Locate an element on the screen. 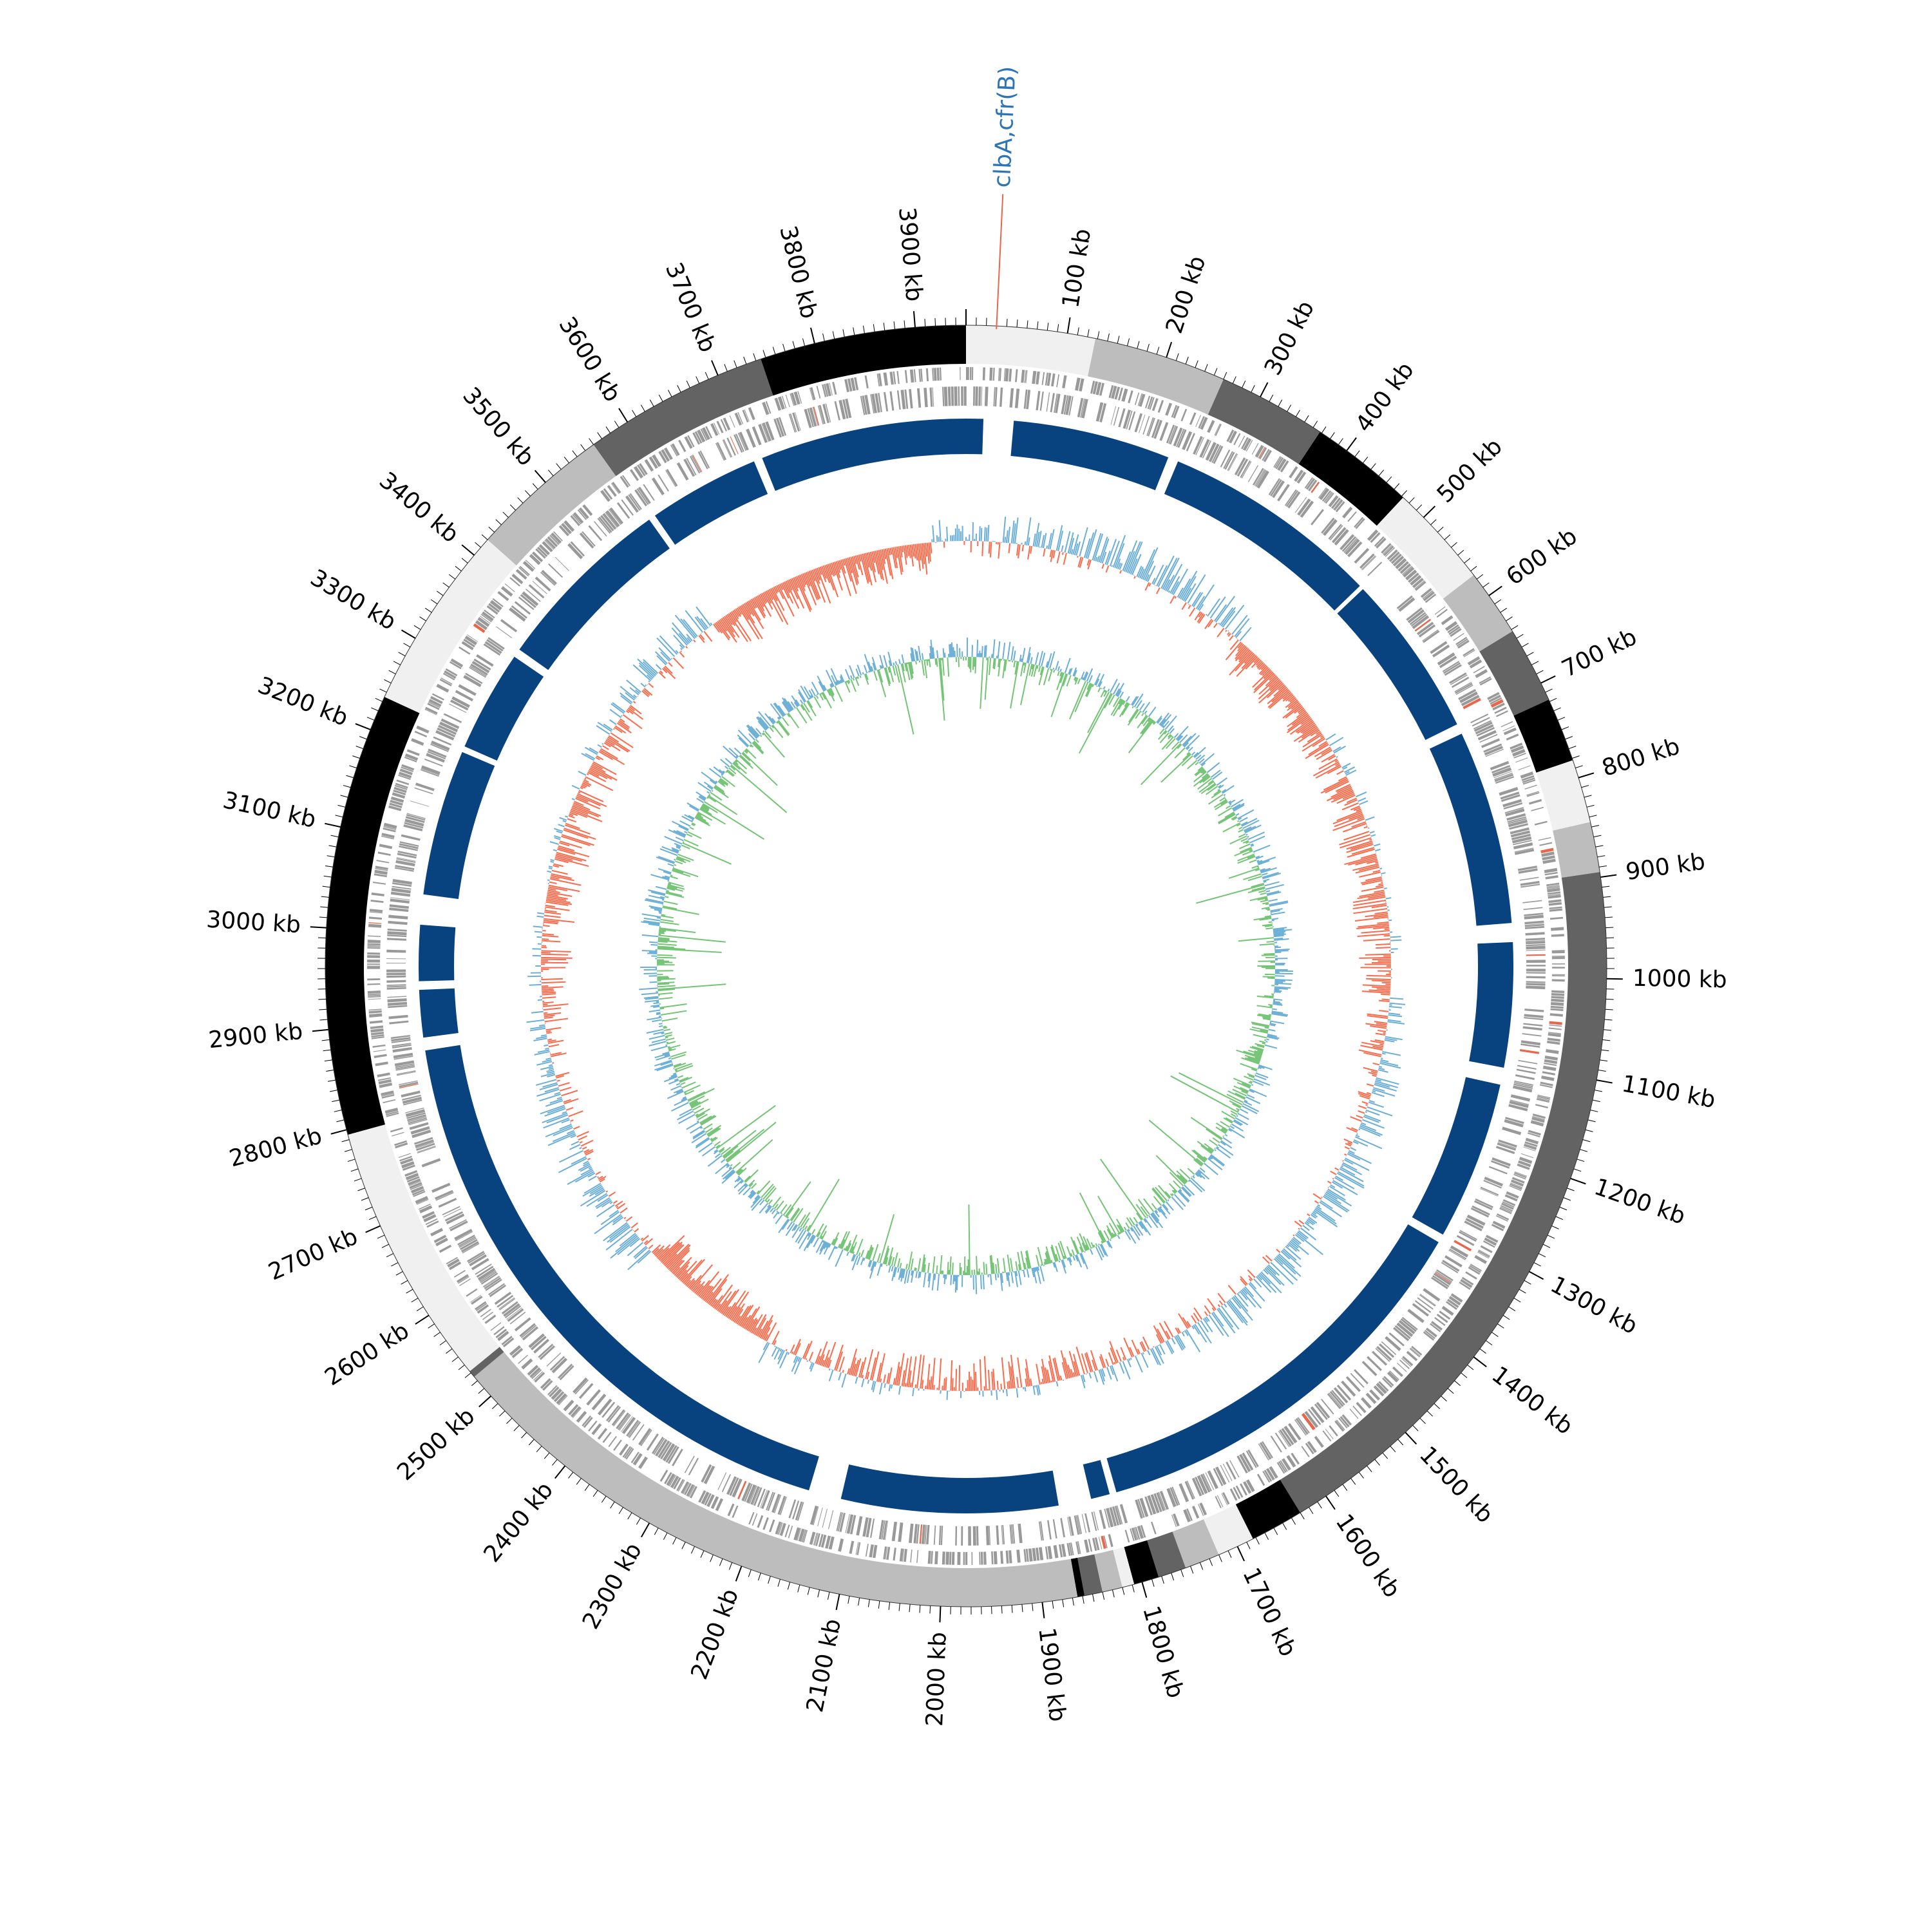 The height and width of the screenshot is (1932, 1932). tick-label: 2300 kb is located at coordinates (612, 1587).